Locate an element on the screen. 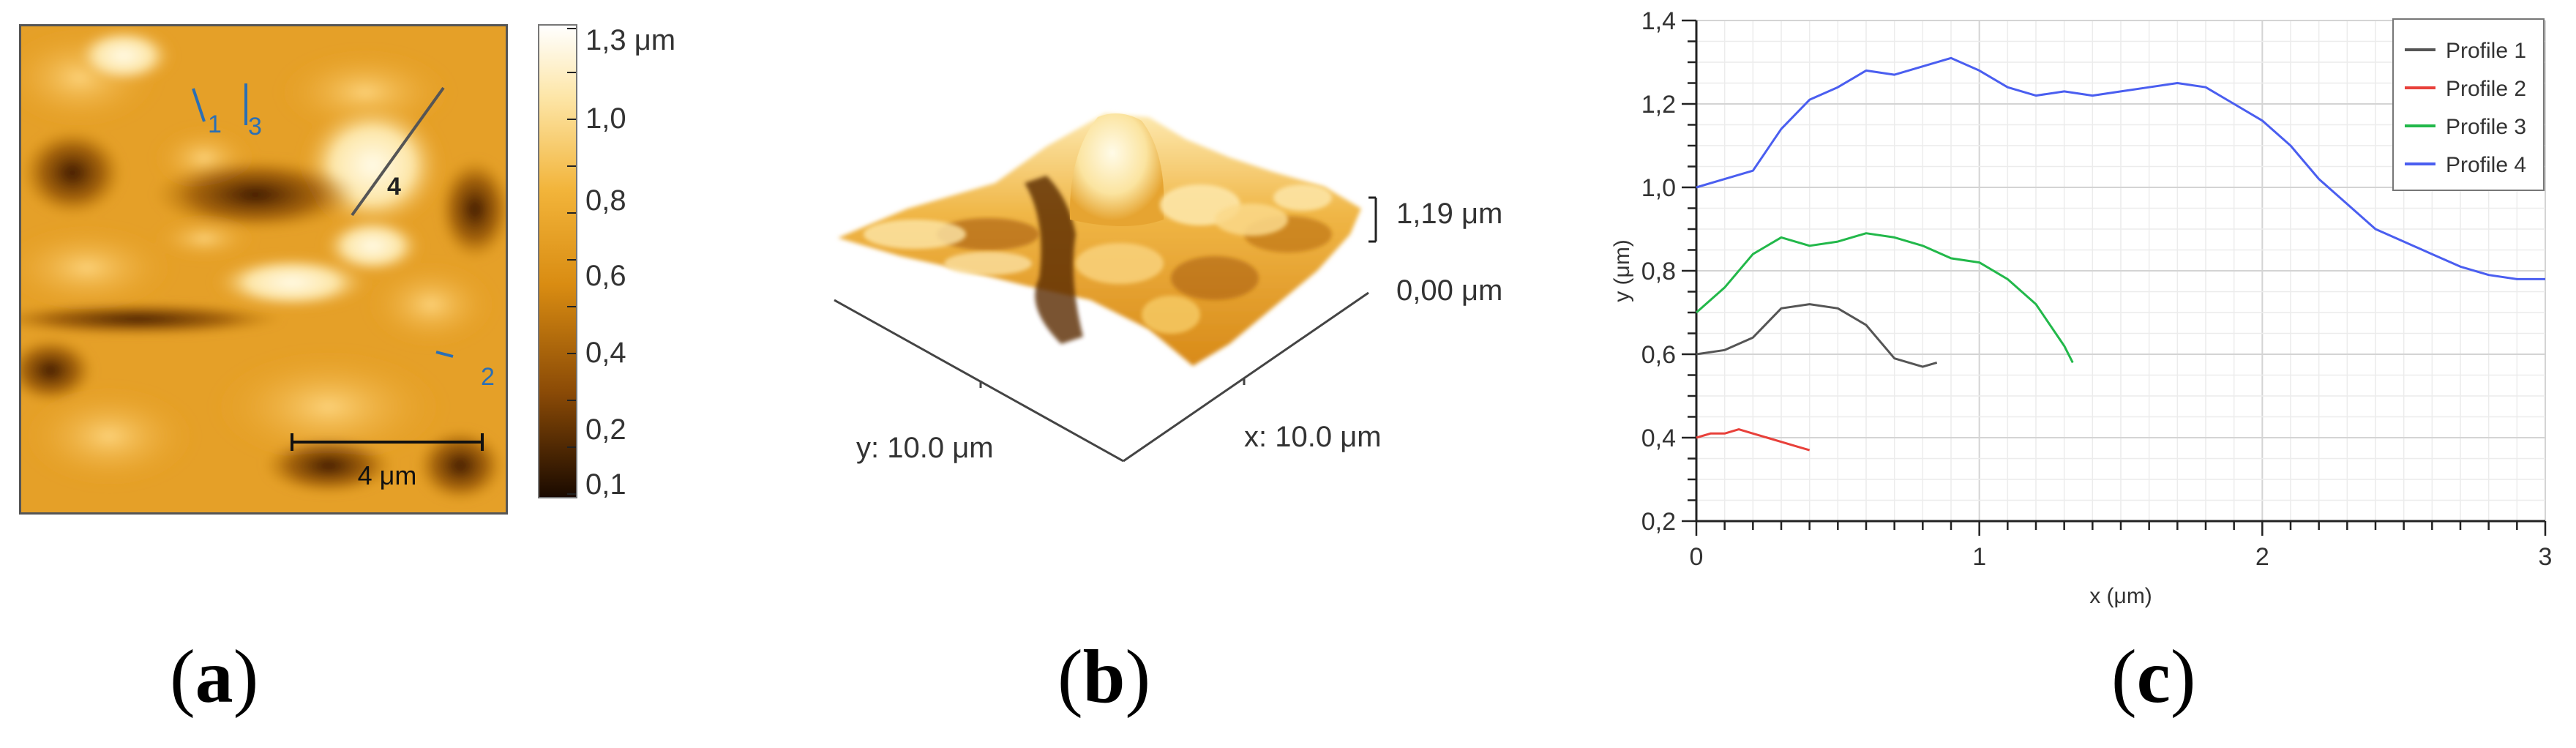 This screenshot has height=748, width=2576. colorbar-label-0-4: 0,4 is located at coordinates (605, 353).